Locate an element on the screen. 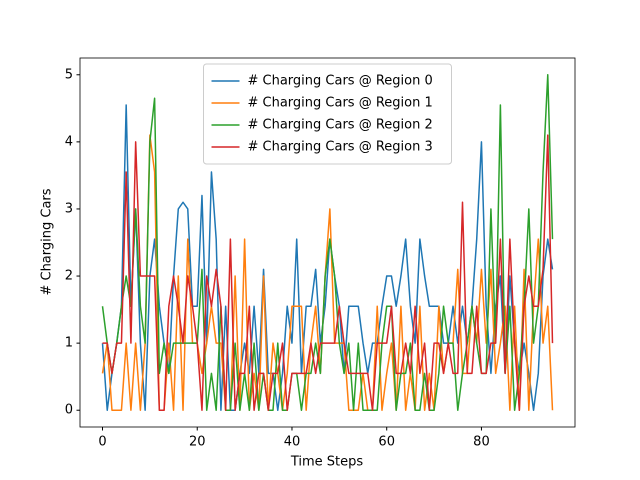 The image size is (640, 480). y-tick-label: 3 is located at coordinates (69, 208).